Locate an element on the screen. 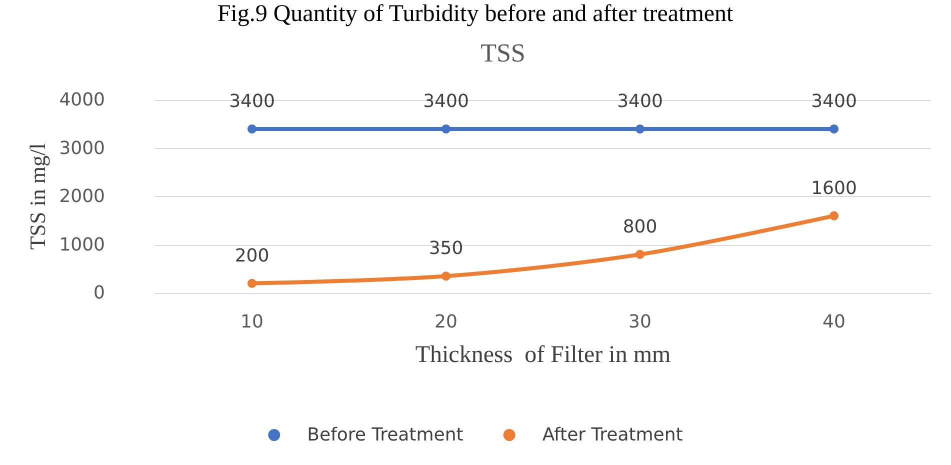 This screenshot has width=951, height=465. x-tick-label: 10 is located at coordinates (252, 322).